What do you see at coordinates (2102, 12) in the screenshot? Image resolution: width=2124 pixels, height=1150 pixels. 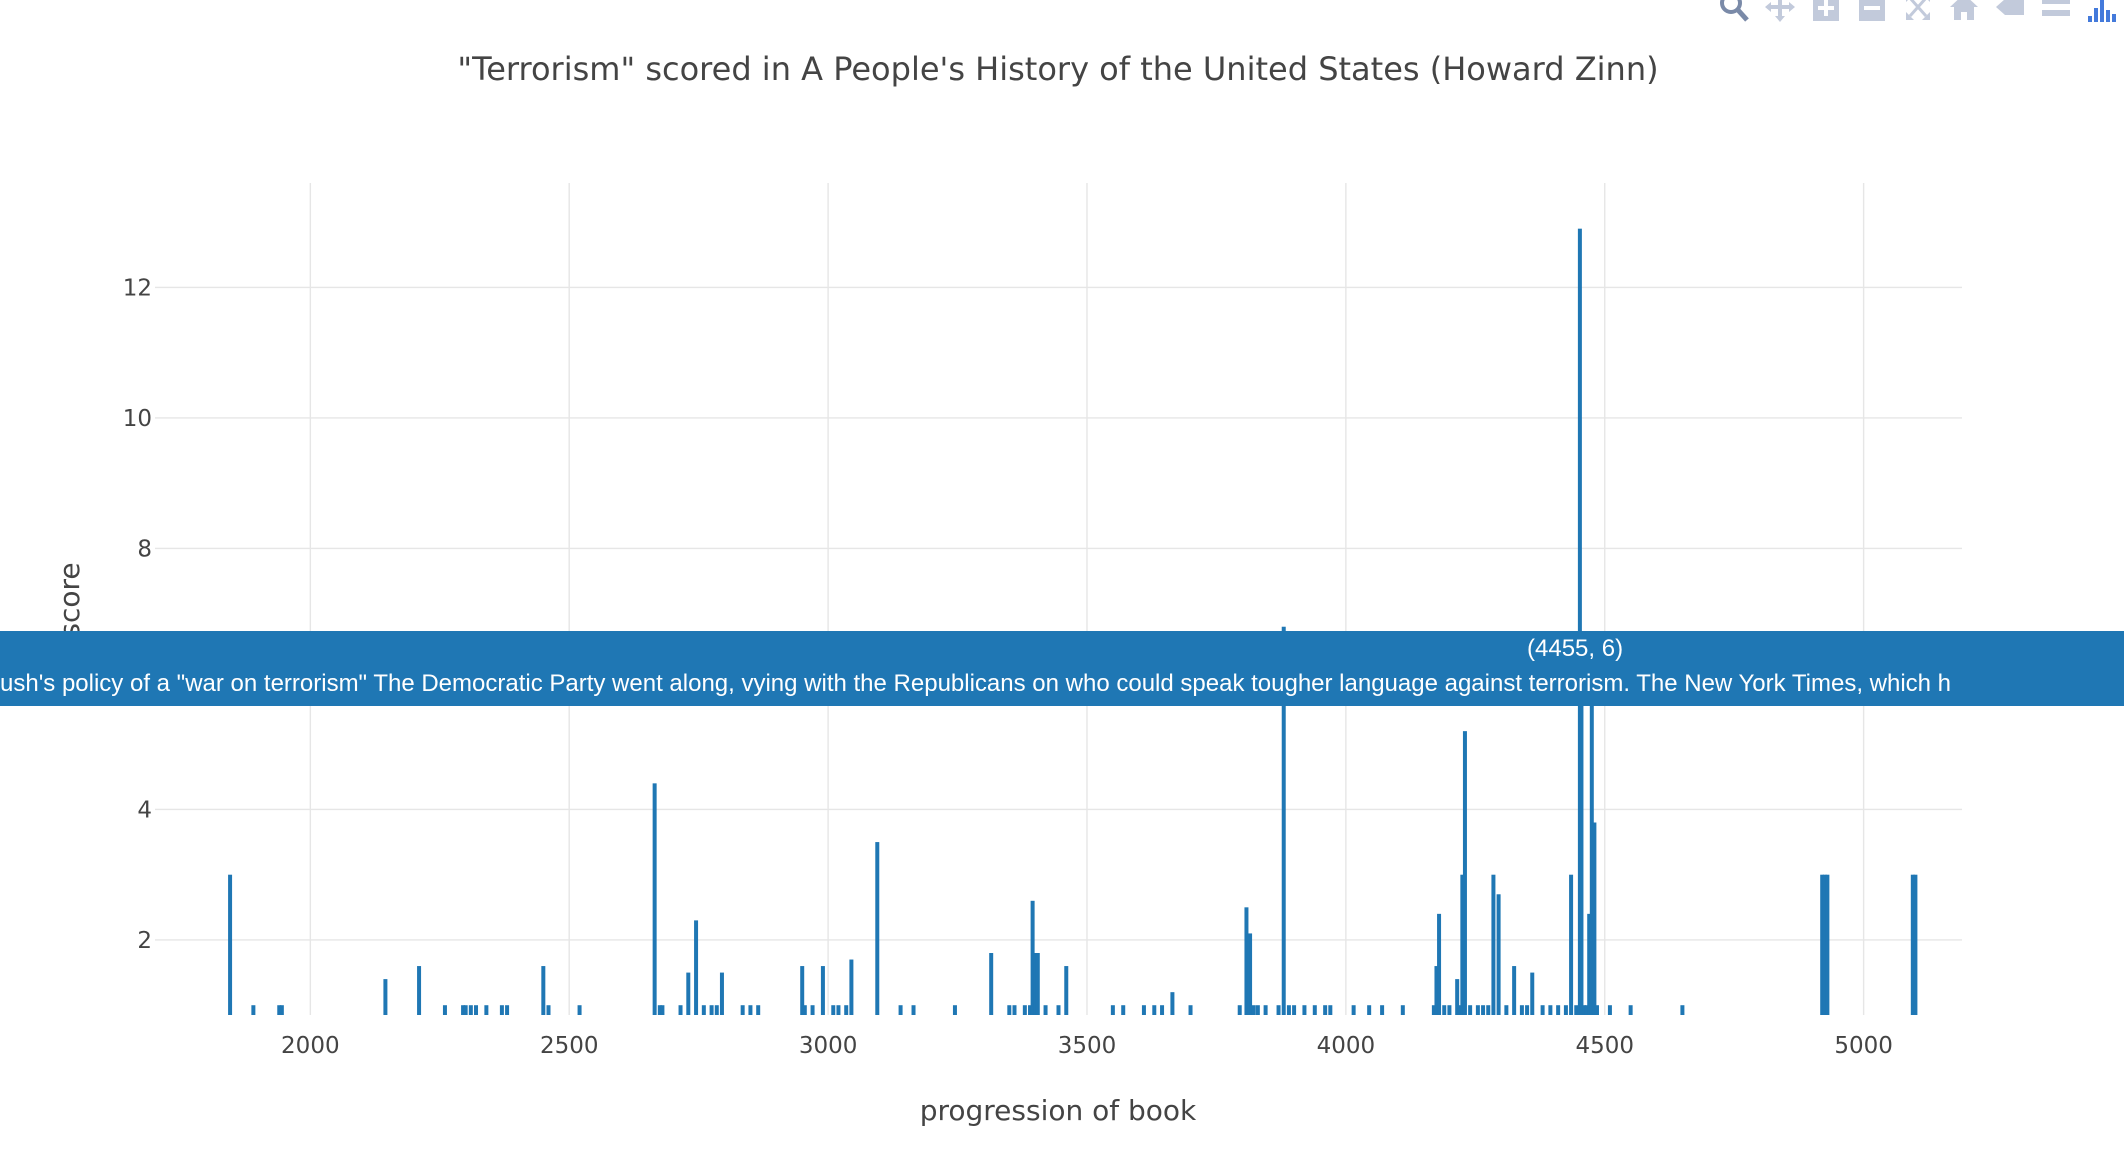 I see `plotly-logo-icon` at bounding box center [2102, 12].